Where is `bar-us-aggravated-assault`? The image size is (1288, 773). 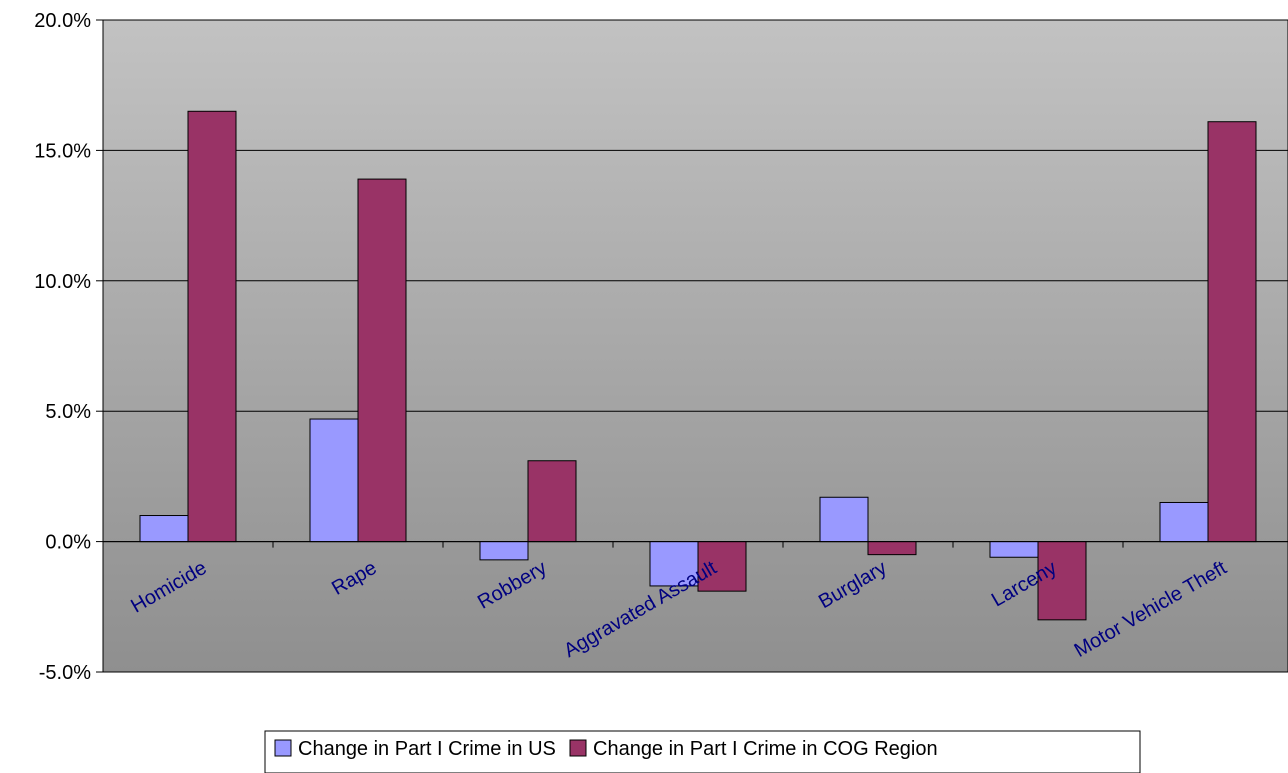
bar-us-aggravated-assault is located at coordinates (674, 564).